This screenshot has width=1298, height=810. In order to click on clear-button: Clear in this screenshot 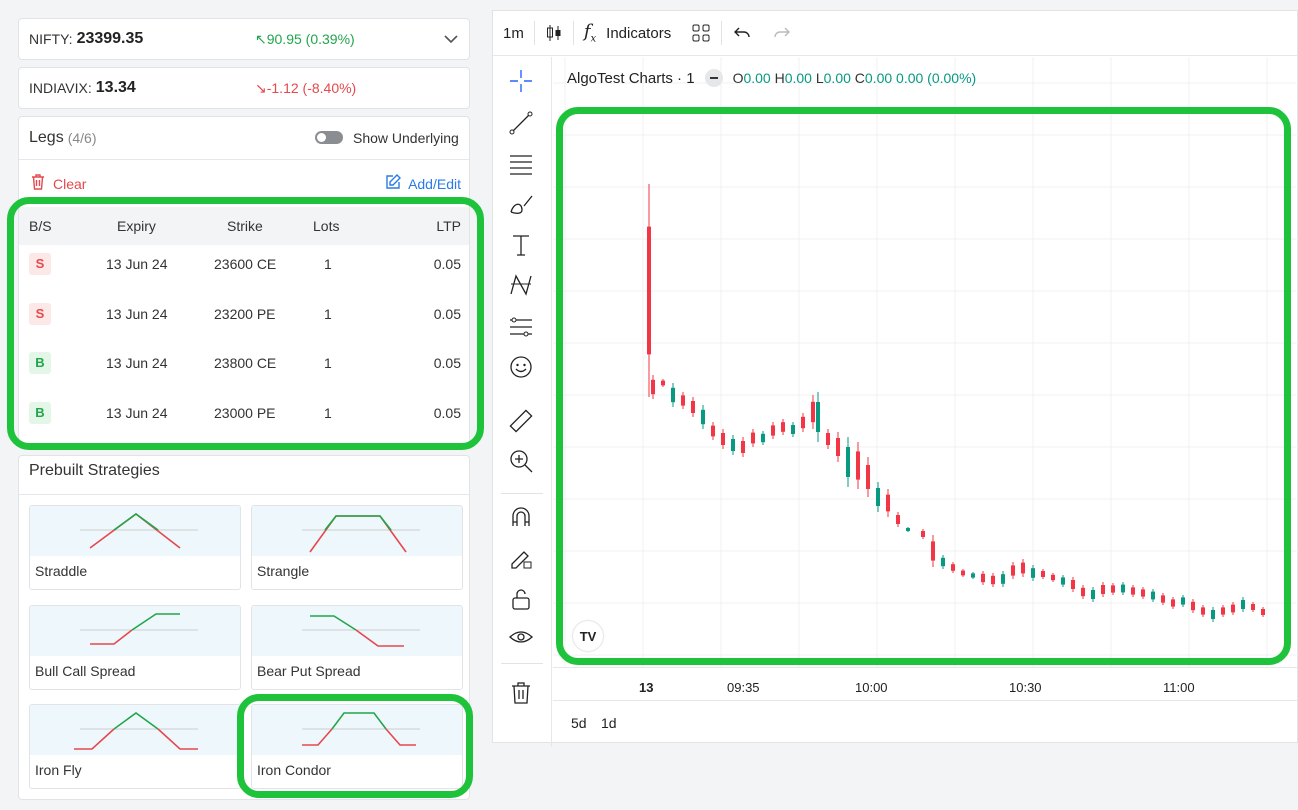, I will do `click(57, 183)`.